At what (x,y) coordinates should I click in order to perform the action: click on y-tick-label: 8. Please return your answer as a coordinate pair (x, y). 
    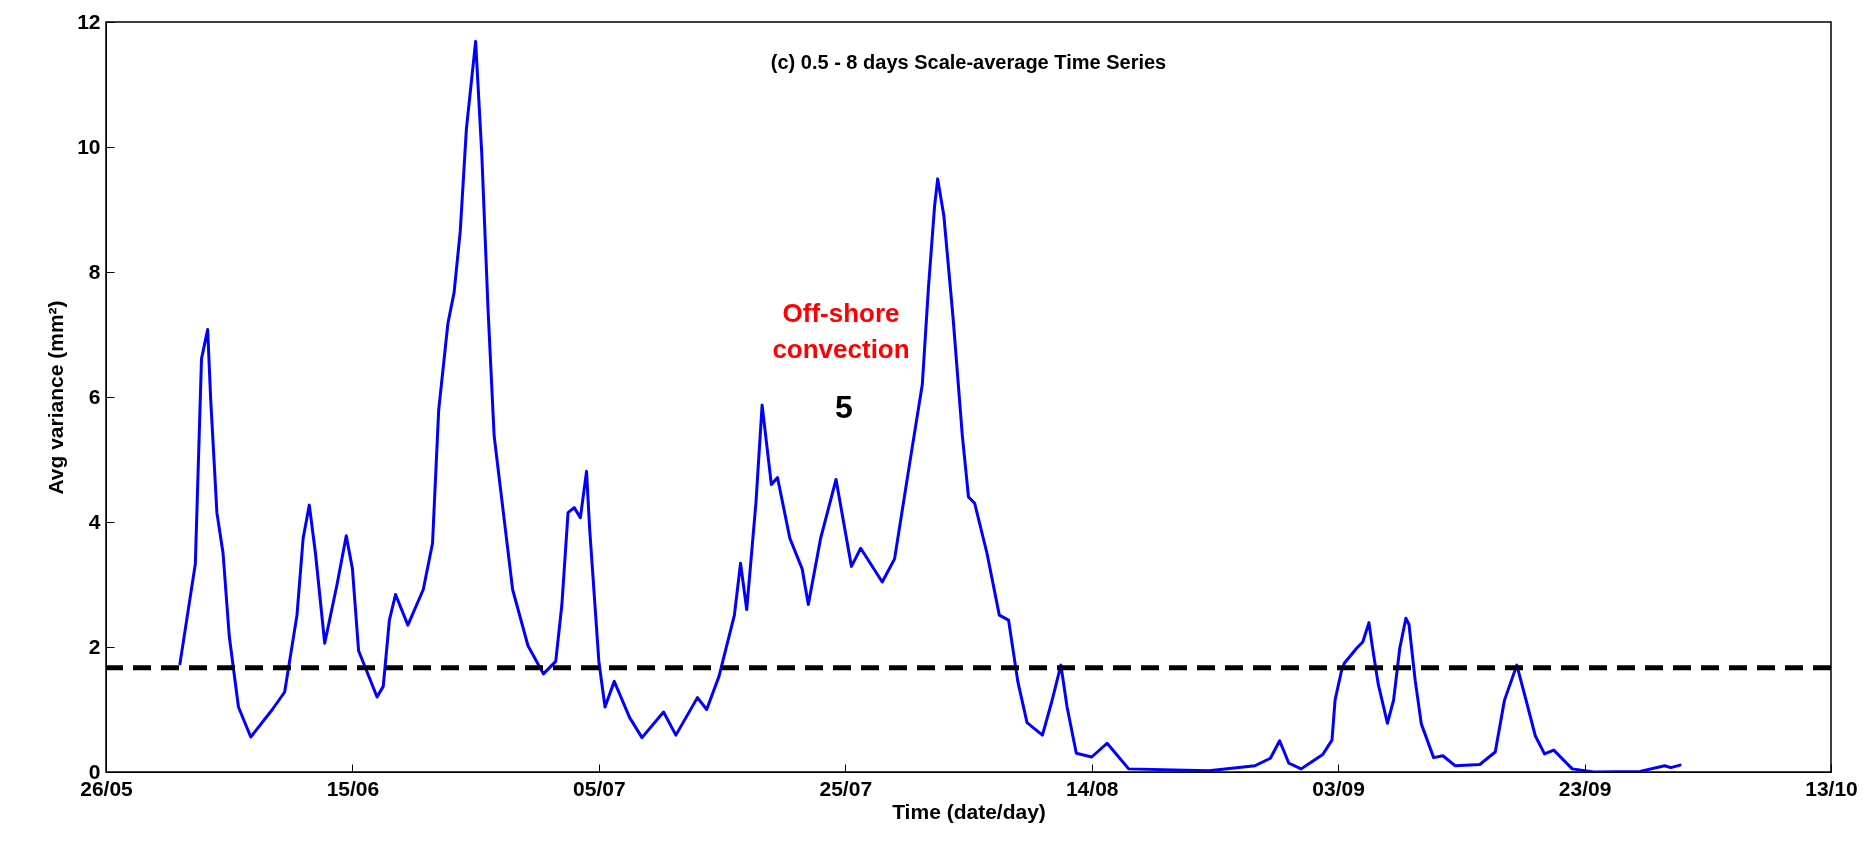
    Looking at the image, I should click on (94, 271).